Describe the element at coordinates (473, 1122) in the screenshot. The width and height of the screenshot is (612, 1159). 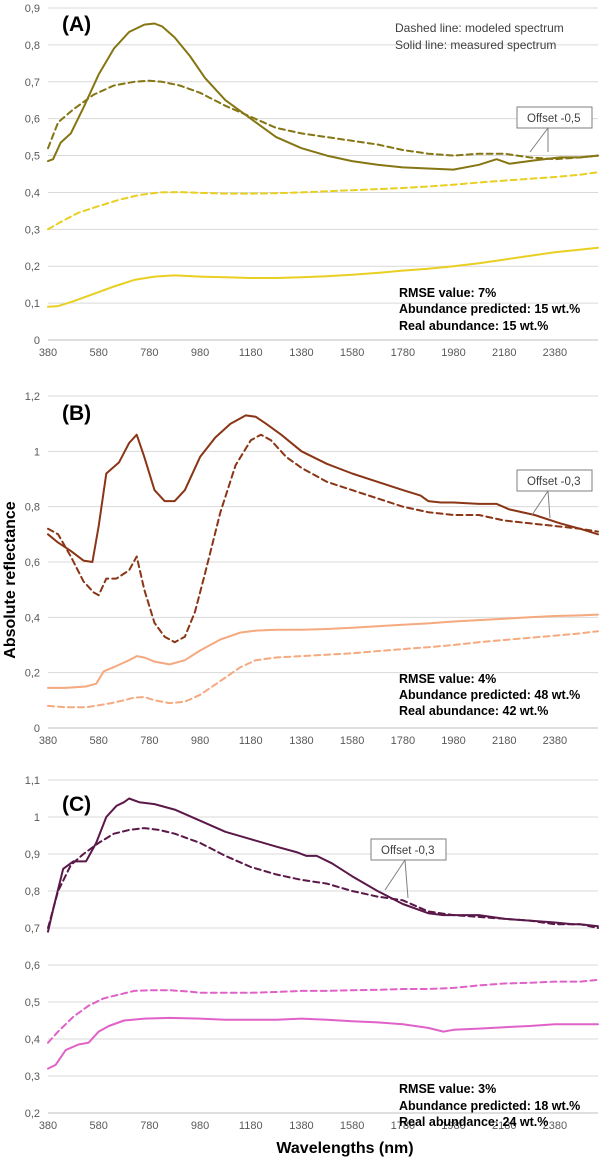
I see `real-abundance: Real abundance: 24 wt.%` at that location.